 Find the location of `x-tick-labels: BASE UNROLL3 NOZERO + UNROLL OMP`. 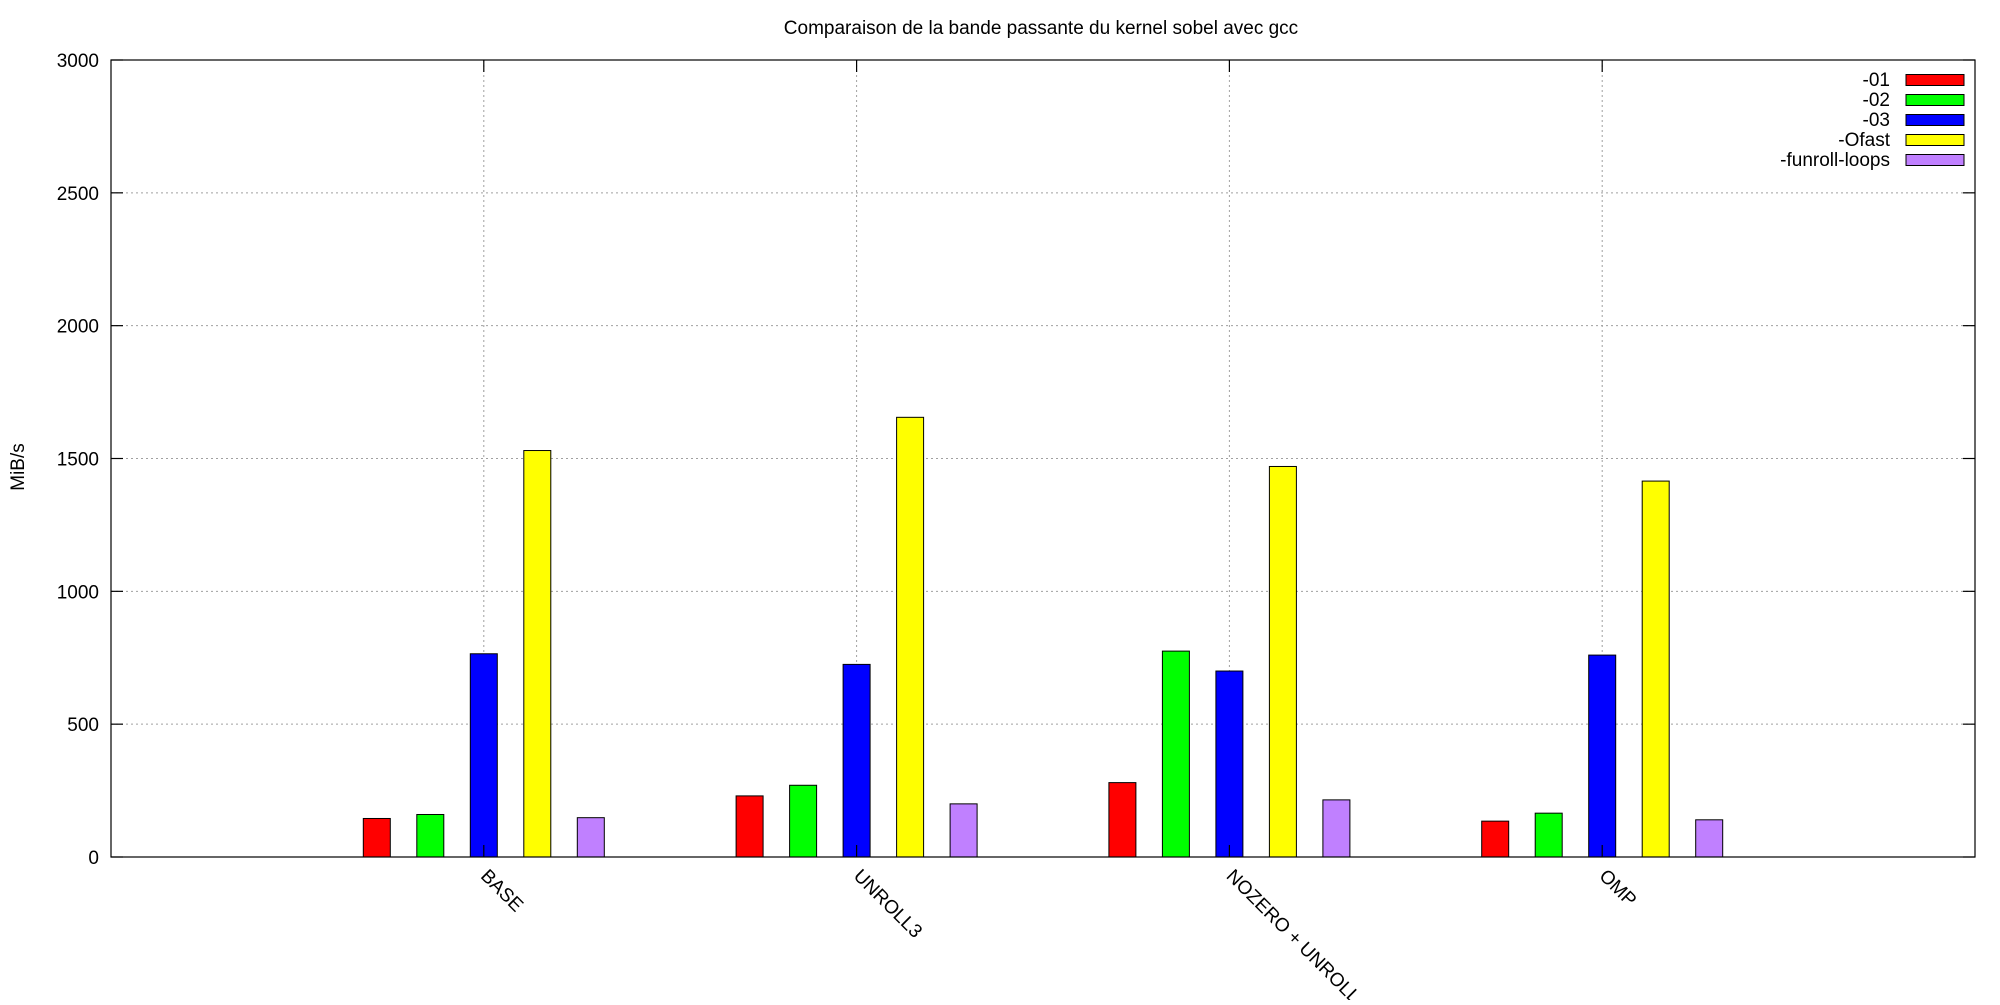

x-tick-labels: BASE UNROLL3 NOZERO + UNROLL OMP is located at coordinates (1058, 935).